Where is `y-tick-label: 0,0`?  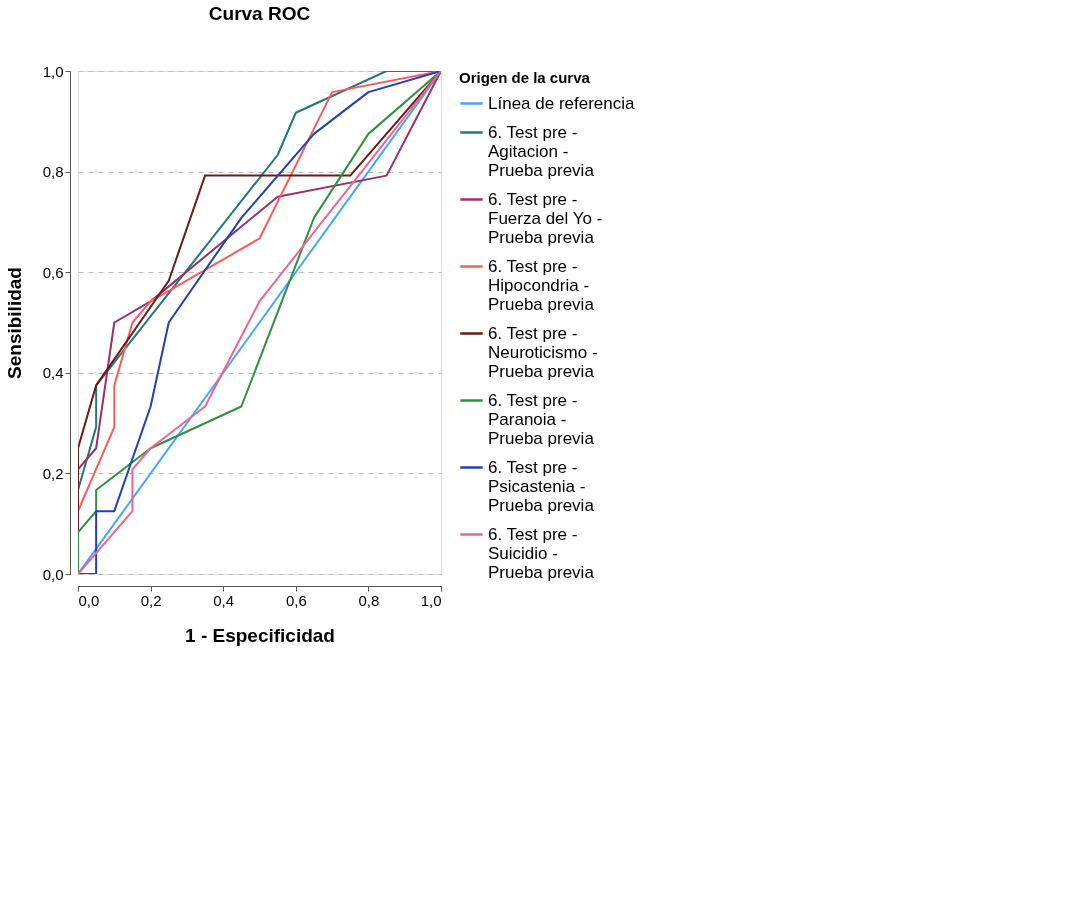 y-tick-label: 0,0 is located at coordinates (53, 574).